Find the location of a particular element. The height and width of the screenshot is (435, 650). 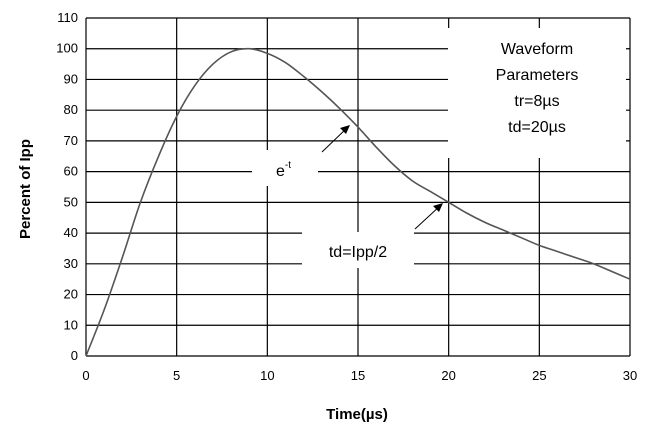

y-tick-label: 100 is located at coordinates (67, 48).